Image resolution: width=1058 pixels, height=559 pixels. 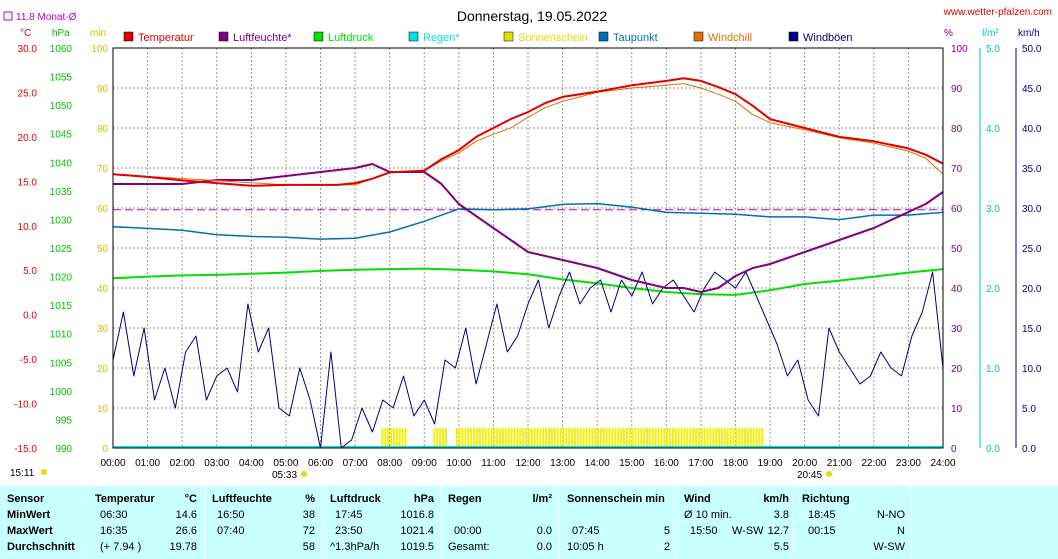 I want to click on sun-tick-label: 70, so click(x=103, y=169).